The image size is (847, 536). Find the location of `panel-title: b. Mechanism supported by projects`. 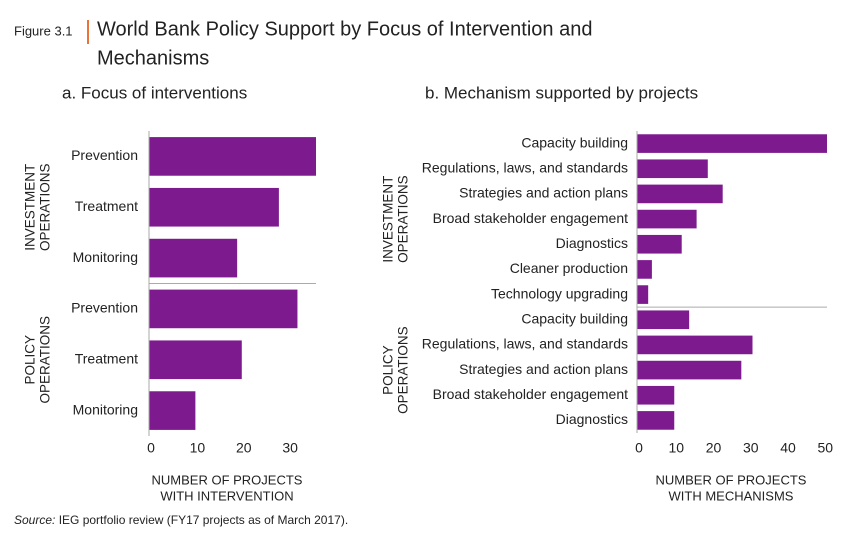

panel-title: b. Mechanism supported by projects is located at coordinates (561, 92).